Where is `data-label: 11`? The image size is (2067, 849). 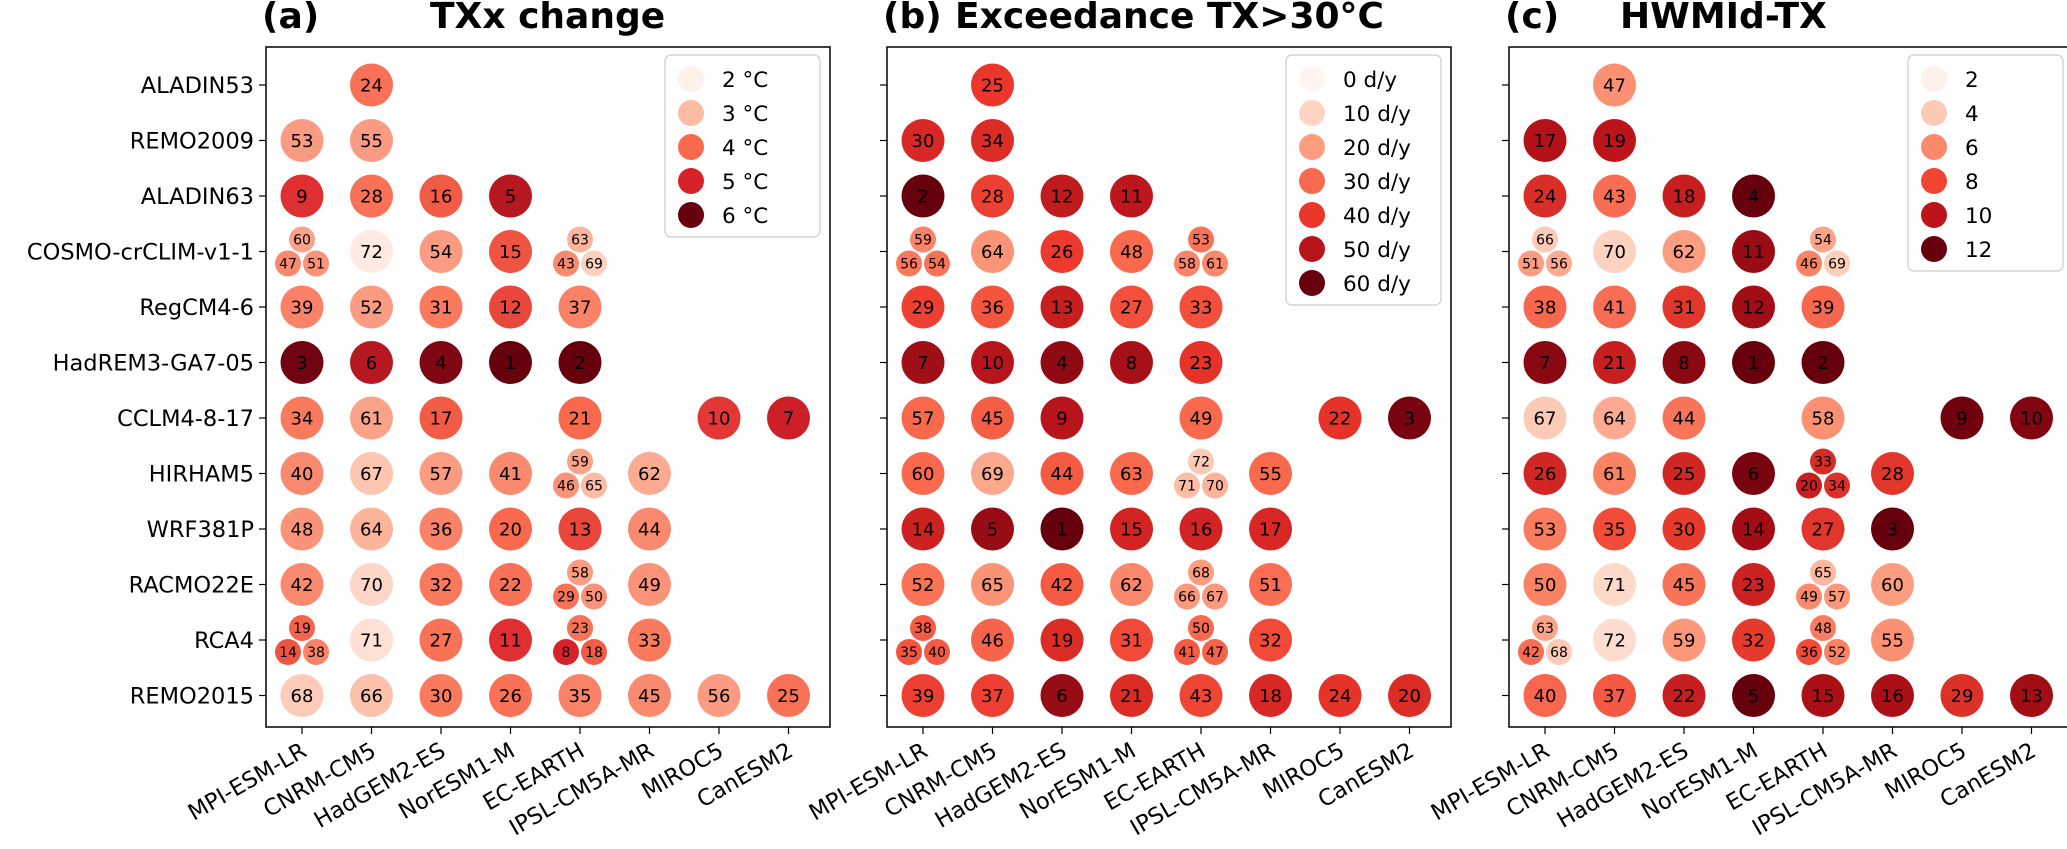
data-label: 11 is located at coordinates (510, 640).